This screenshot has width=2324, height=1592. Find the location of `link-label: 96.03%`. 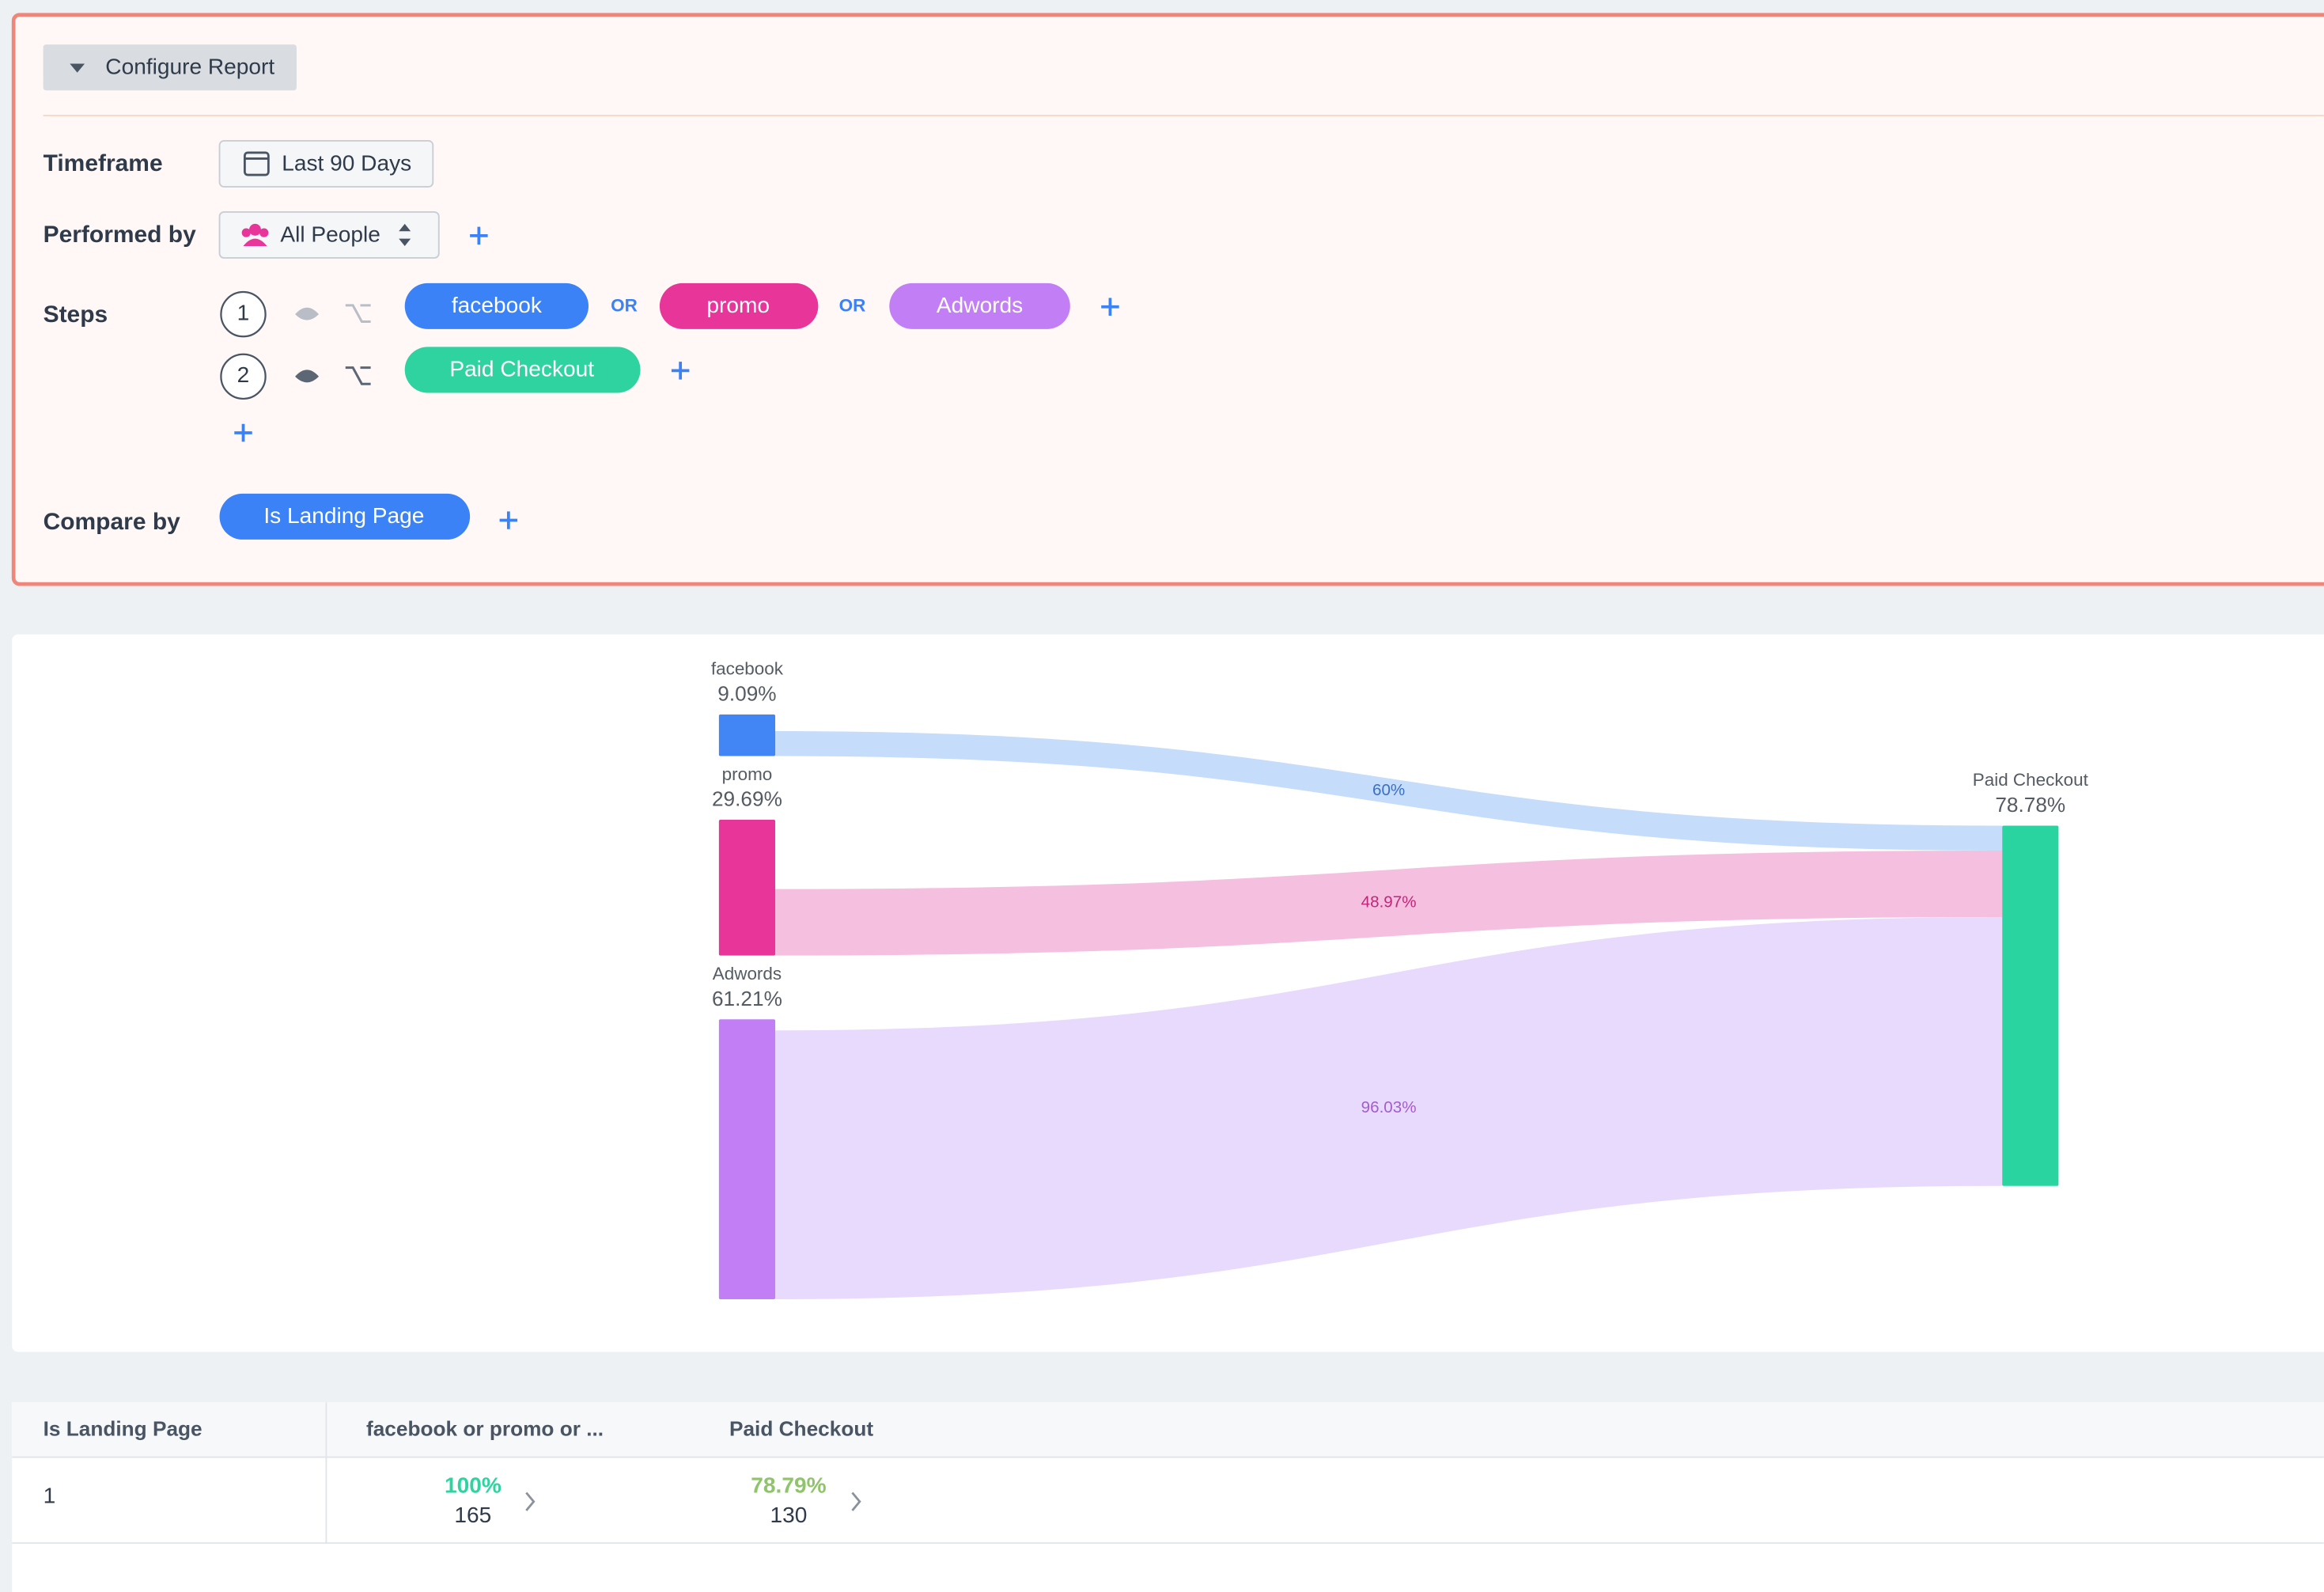

link-label: 96.03% is located at coordinates (1389, 1107).